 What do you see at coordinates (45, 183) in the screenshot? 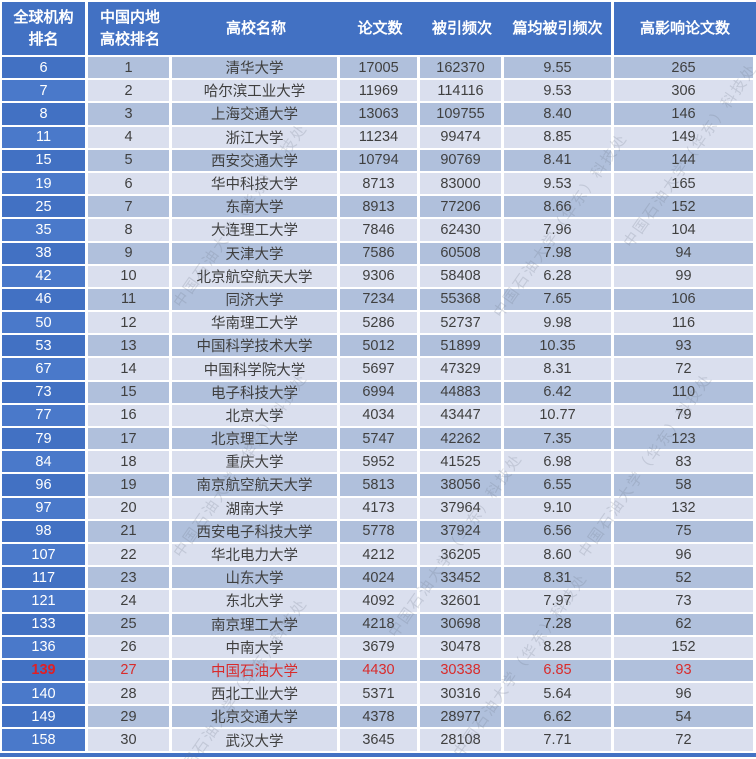
I see `cell-global-rank: 19` at bounding box center [45, 183].